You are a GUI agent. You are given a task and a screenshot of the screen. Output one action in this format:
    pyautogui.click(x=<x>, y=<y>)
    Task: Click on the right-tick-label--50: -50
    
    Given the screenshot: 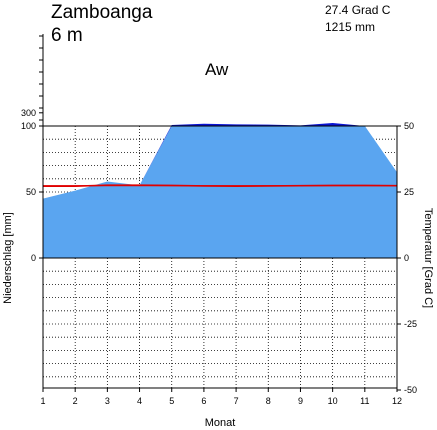 What is the action you would take?
    pyautogui.click(x=410, y=390)
    